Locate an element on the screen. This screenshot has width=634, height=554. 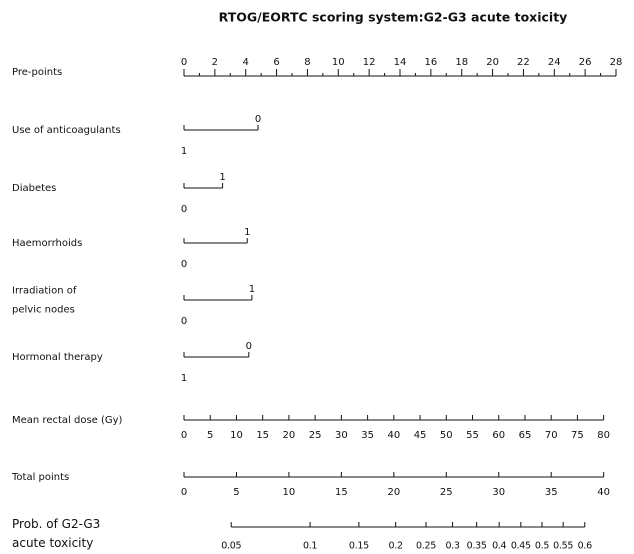
tick-label: 0.2 is located at coordinates (396, 546).